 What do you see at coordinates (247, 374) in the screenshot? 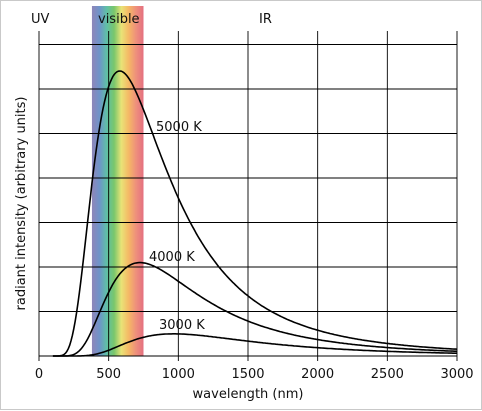
I see `x-tick-label: 1500` at bounding box center [247, 374].